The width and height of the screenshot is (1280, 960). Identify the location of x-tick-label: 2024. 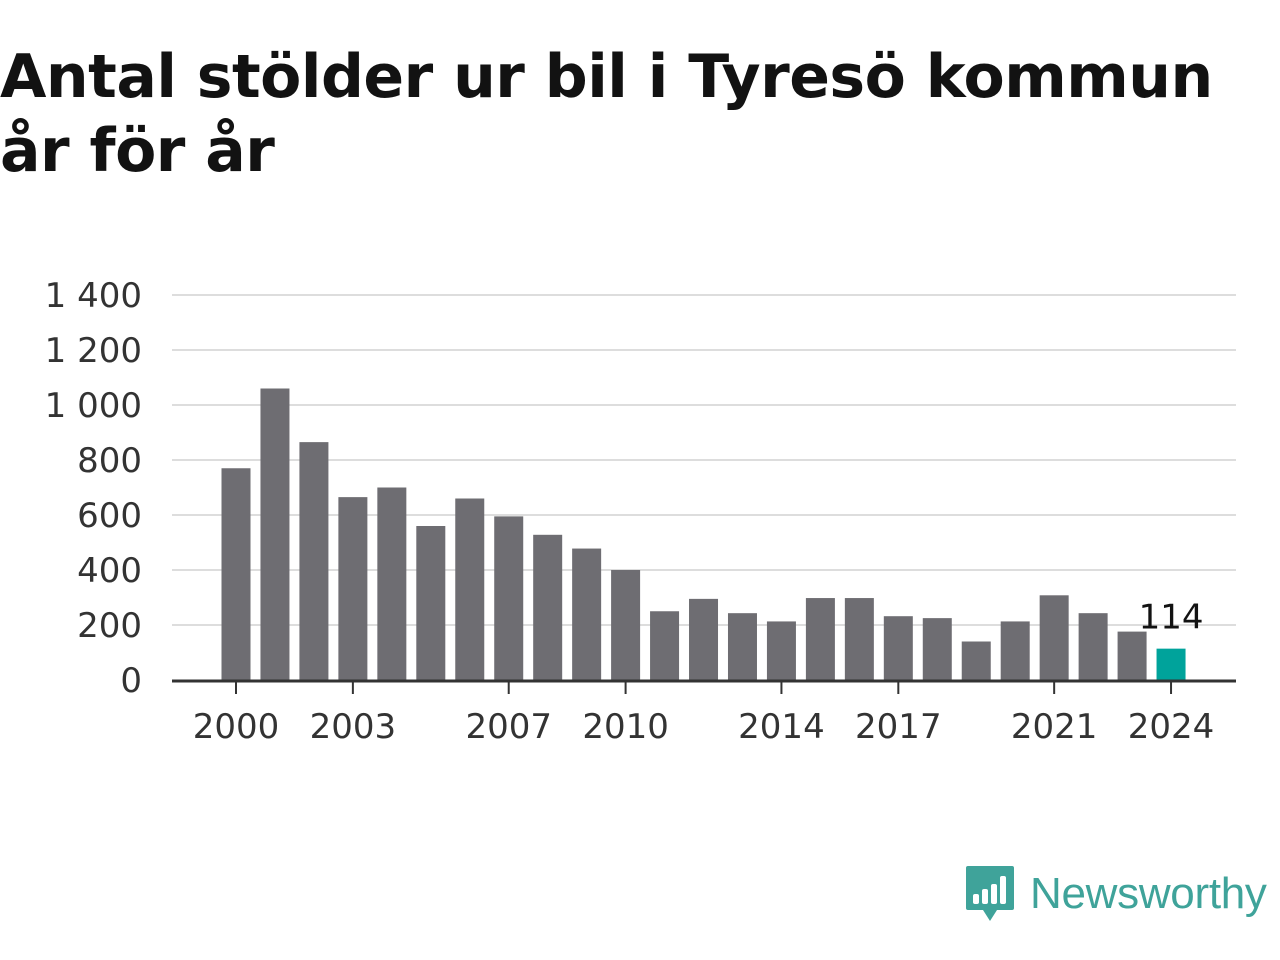
(1171, 727).